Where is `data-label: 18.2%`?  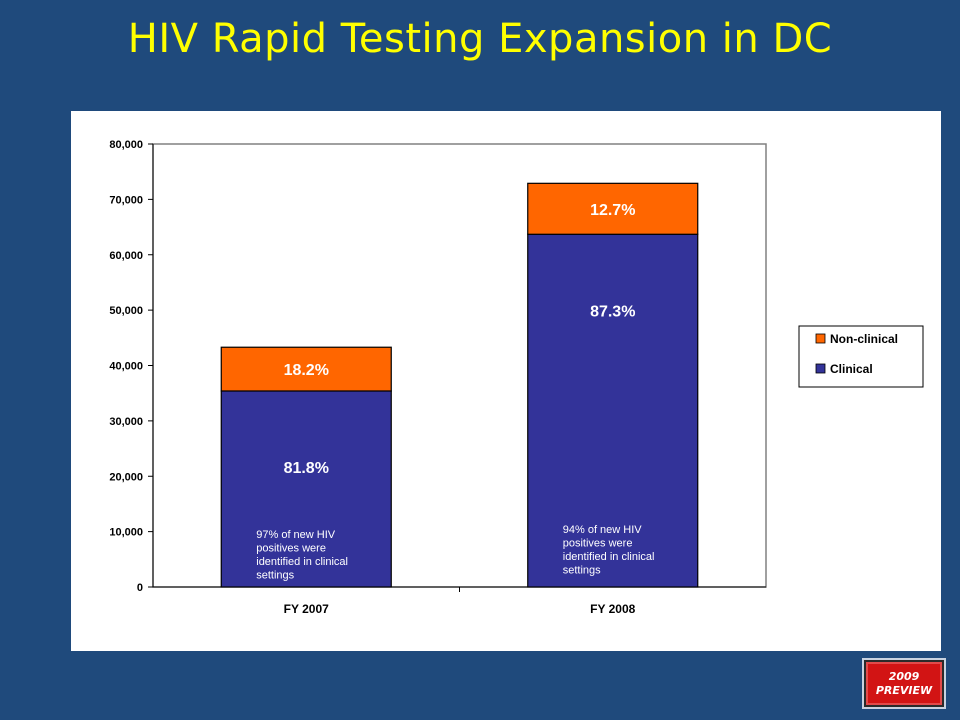
data-label: 18.2% is located at coordinates (306, 370).